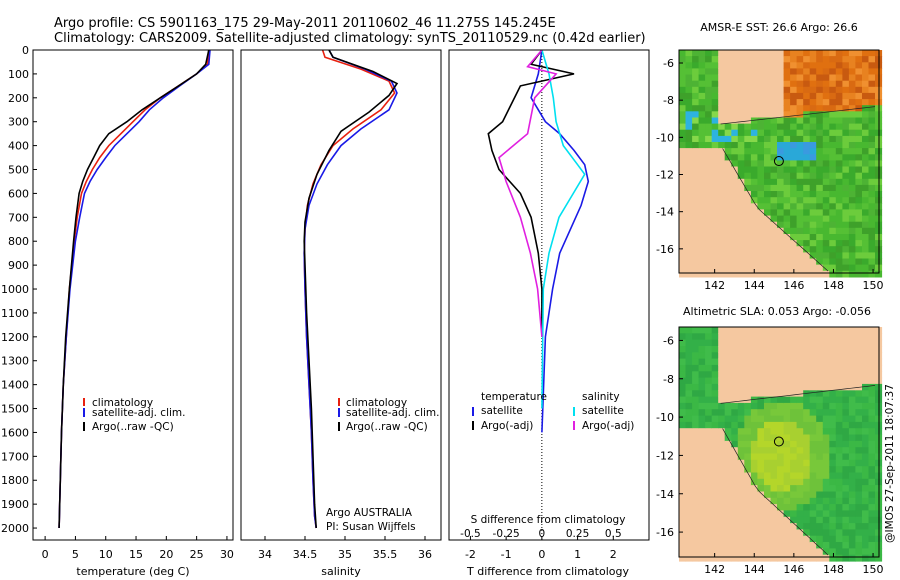  What do you see at coordinates (613, 534) in the screenshot?
I see `s-tick-label: 0.5` at bounding box center [613, 534].